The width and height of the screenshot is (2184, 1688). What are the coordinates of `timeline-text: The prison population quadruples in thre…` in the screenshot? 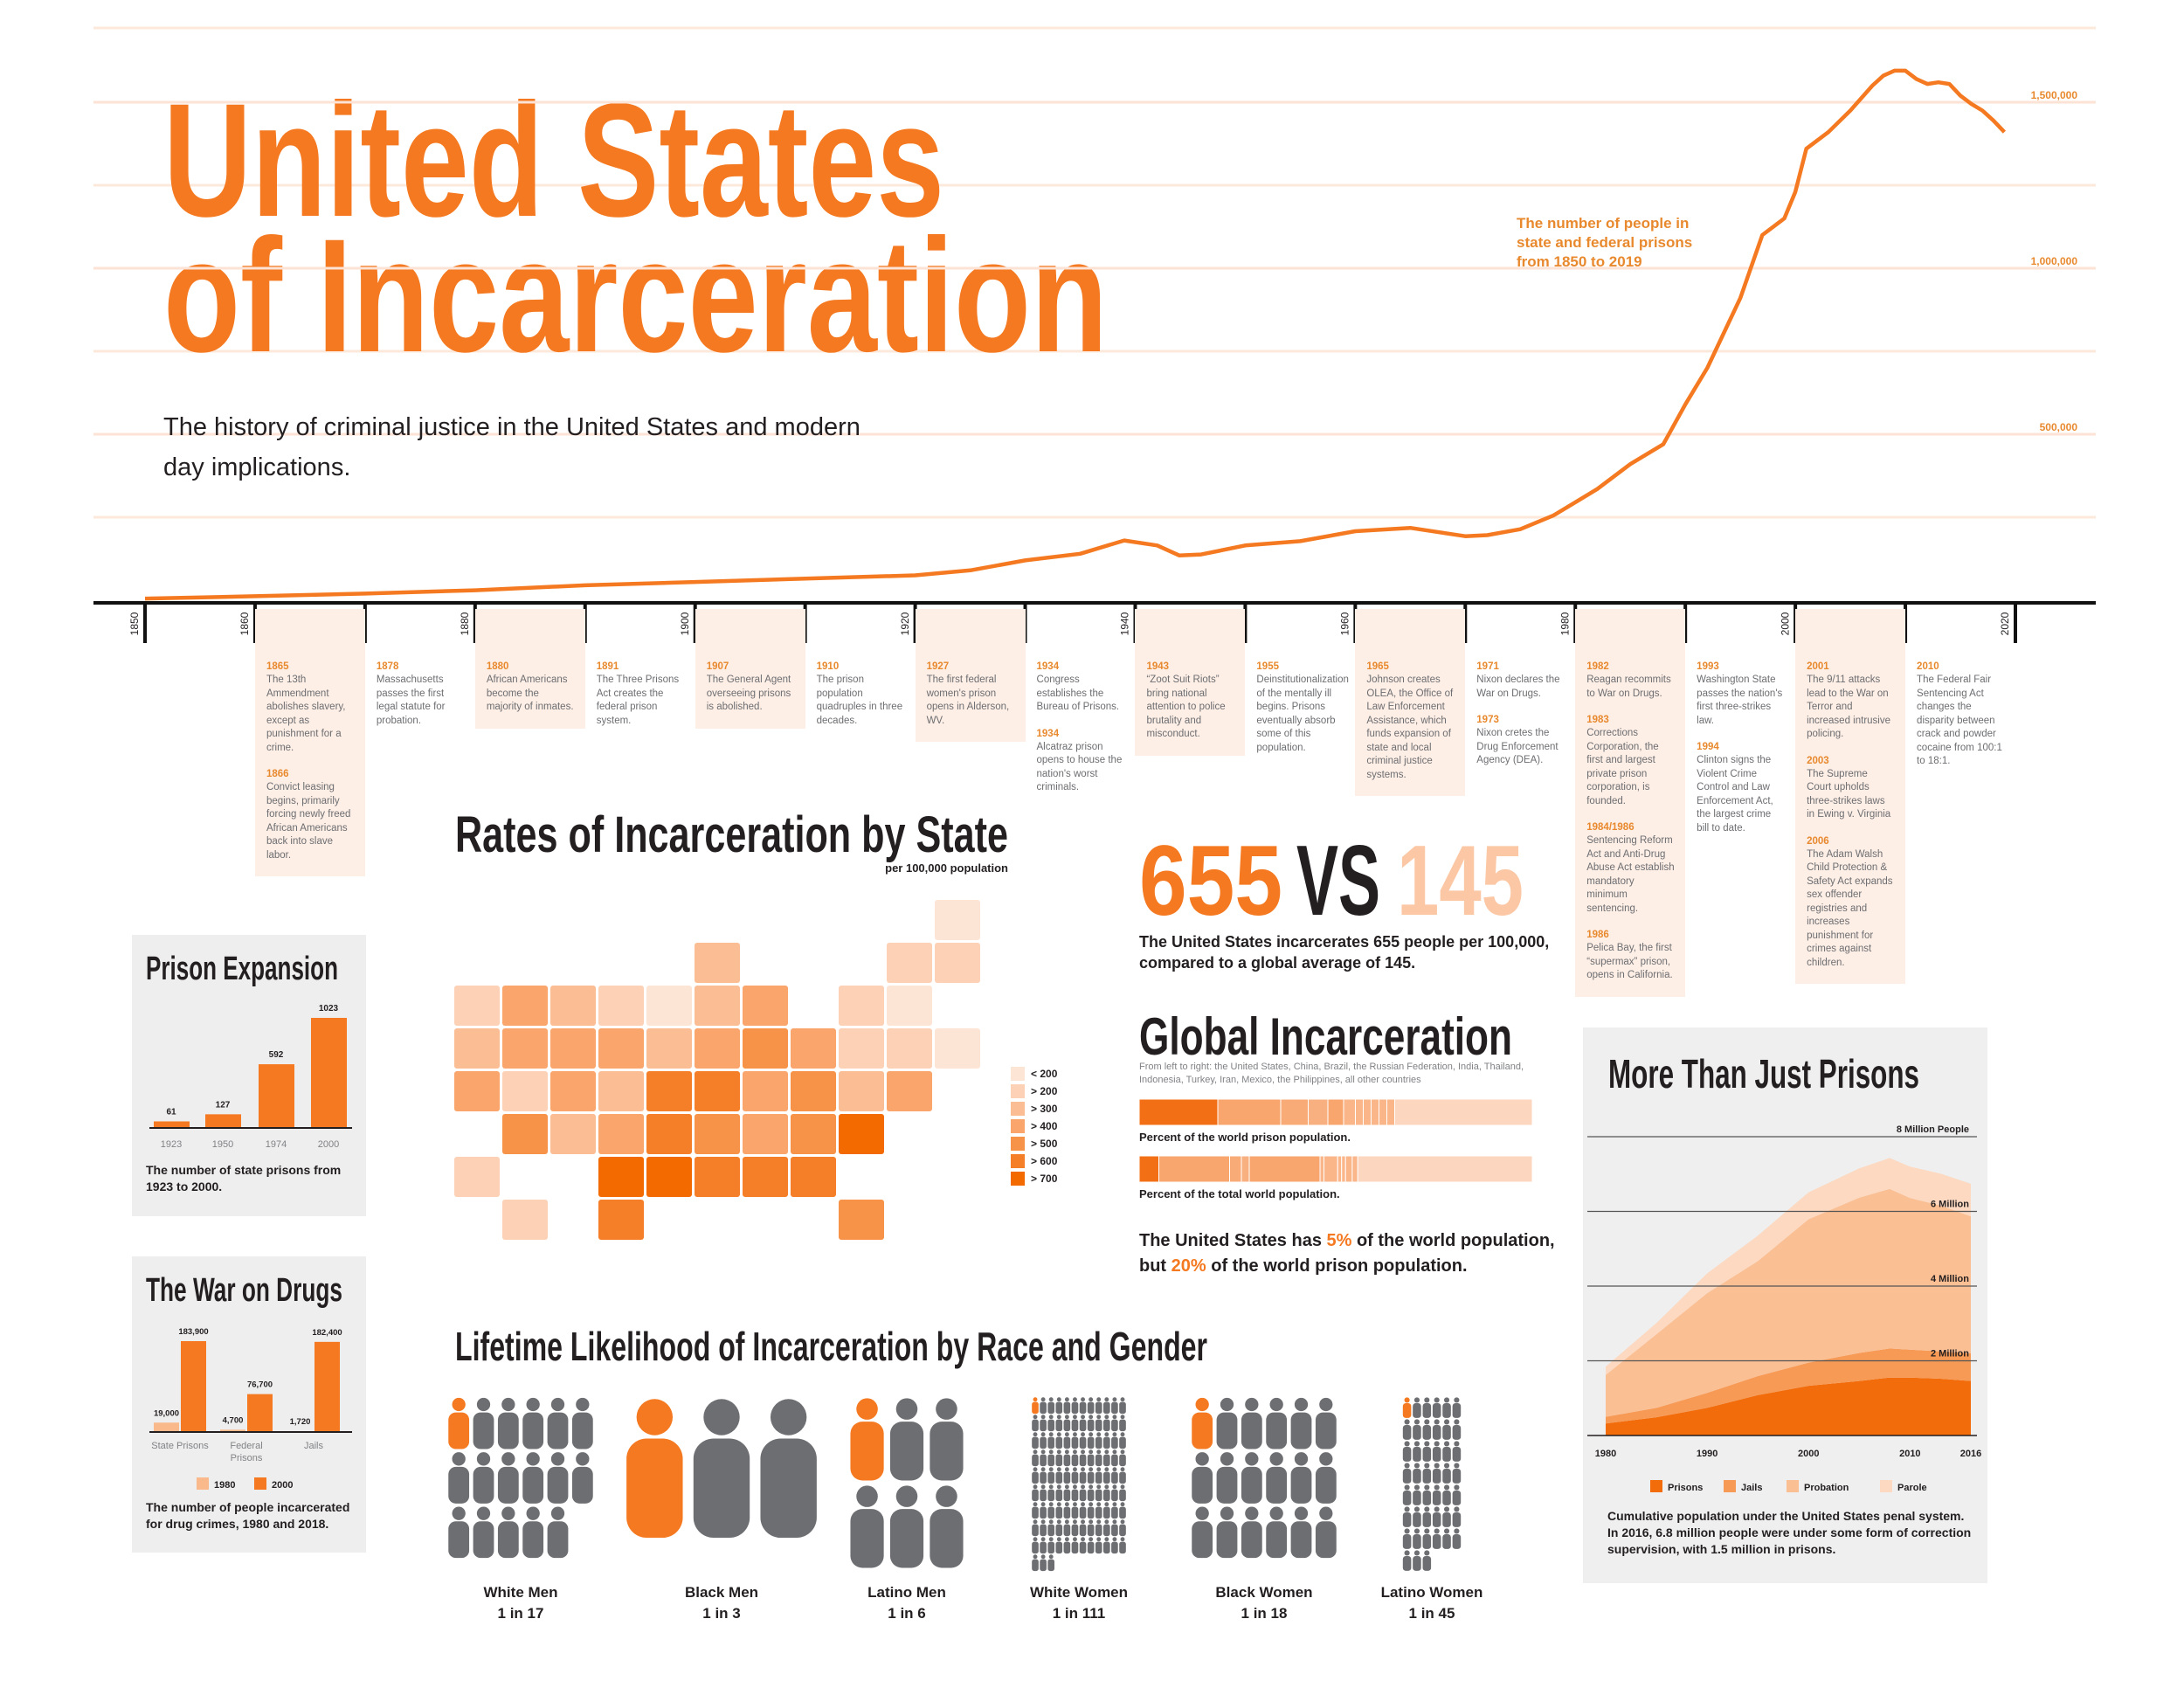 It's located at (859, 700).